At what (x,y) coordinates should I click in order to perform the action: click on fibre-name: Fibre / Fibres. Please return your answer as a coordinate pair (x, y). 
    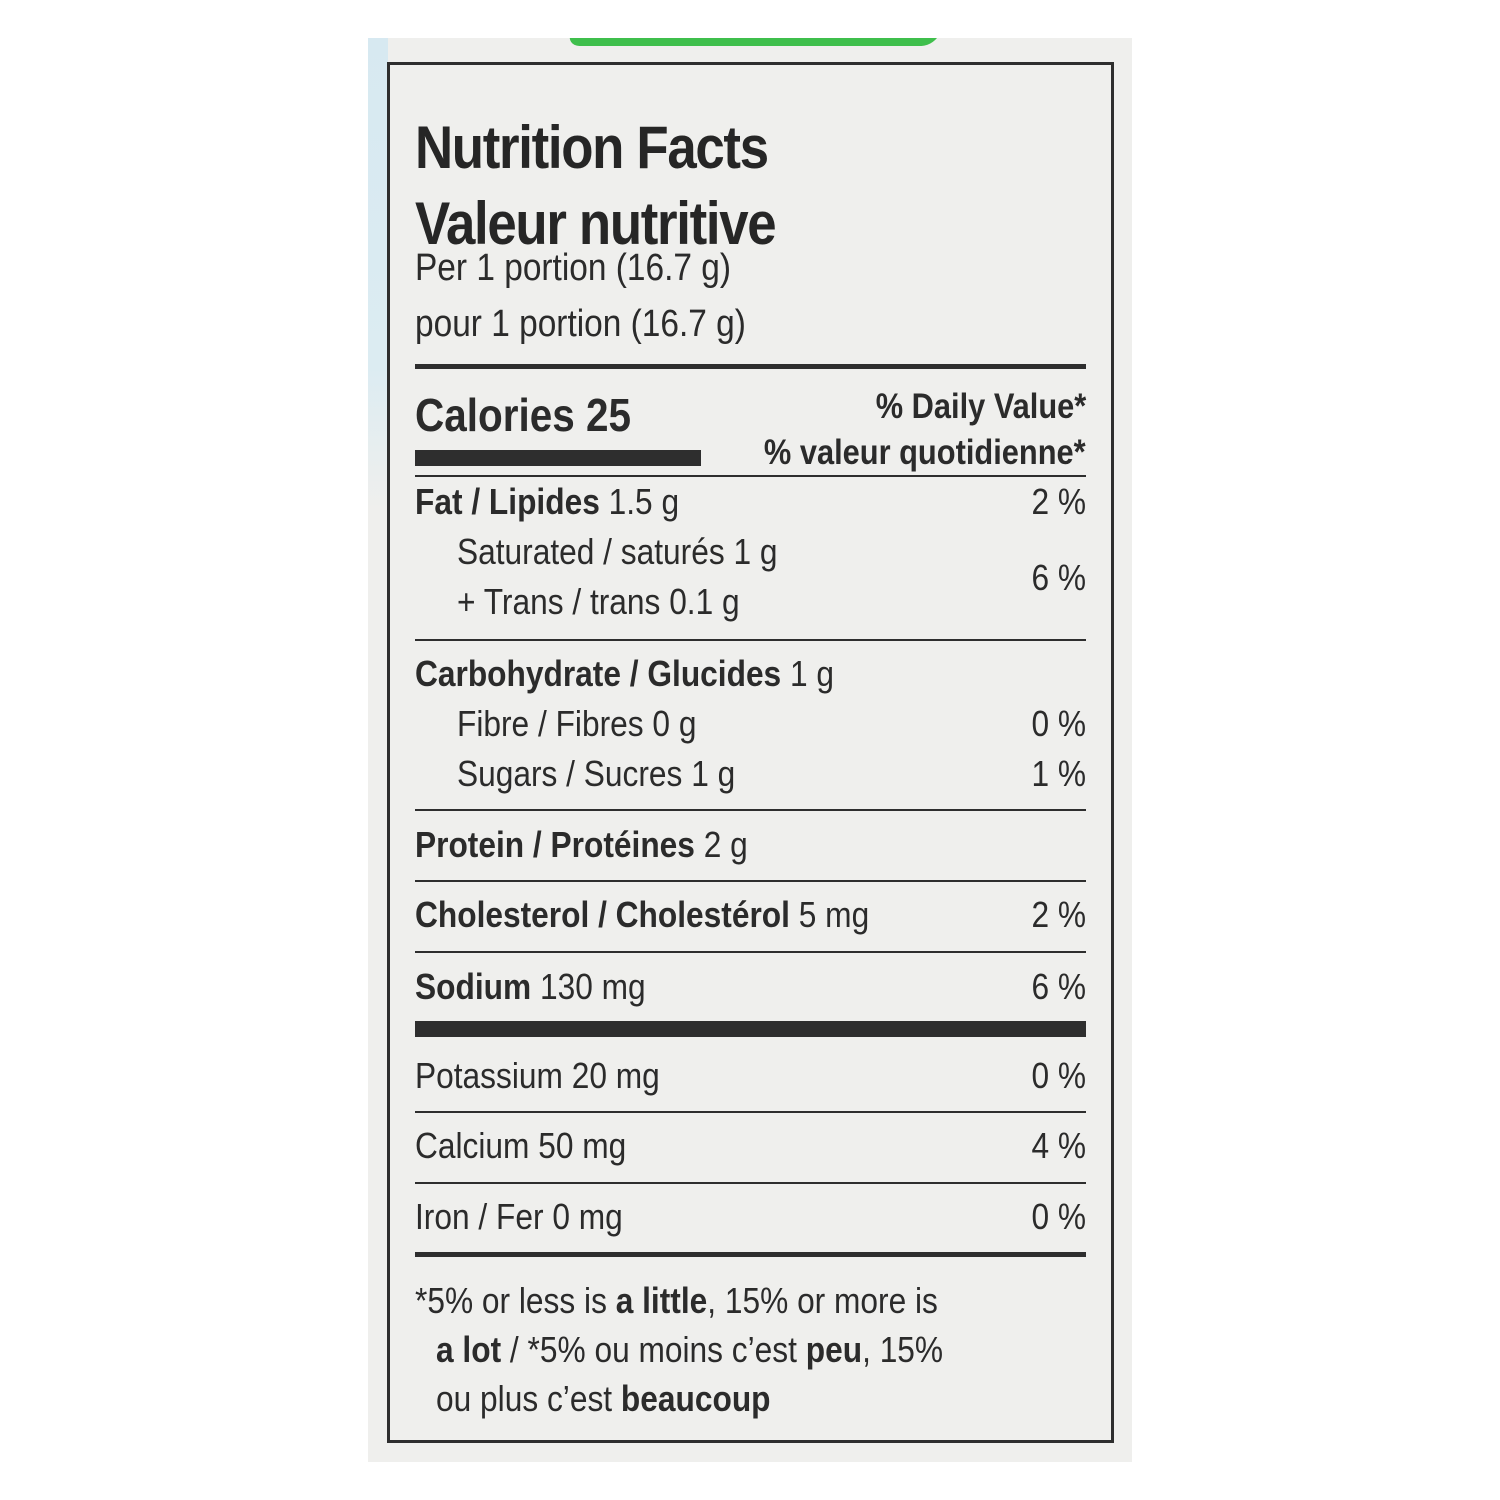
    Looking at the image, I should click on (550, 723).